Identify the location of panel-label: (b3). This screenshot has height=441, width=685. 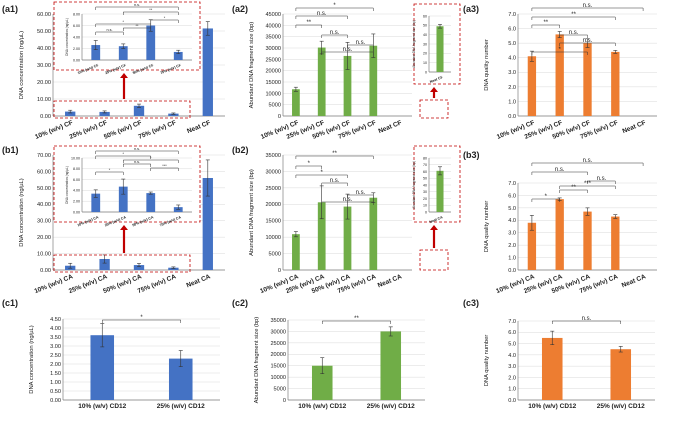
(471, 155).